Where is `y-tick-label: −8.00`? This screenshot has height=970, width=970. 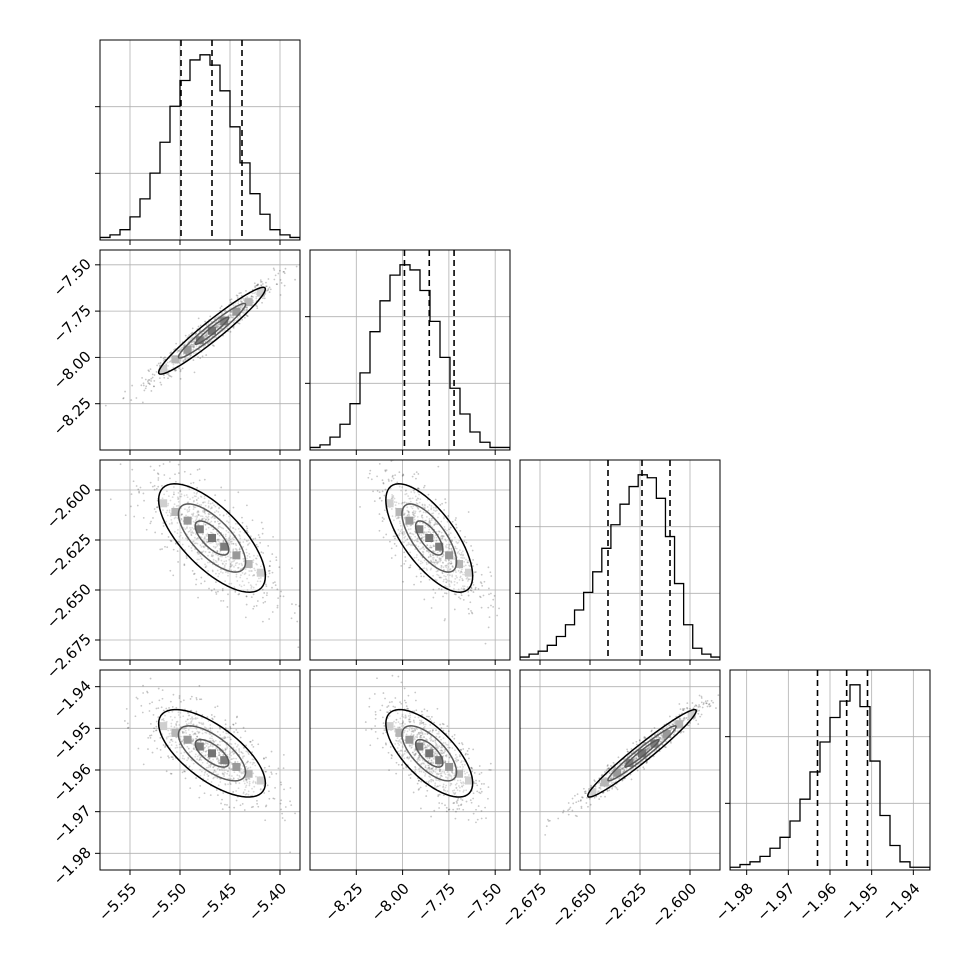 y-tick-label: −8.00 is located at coordinates (72, 370).